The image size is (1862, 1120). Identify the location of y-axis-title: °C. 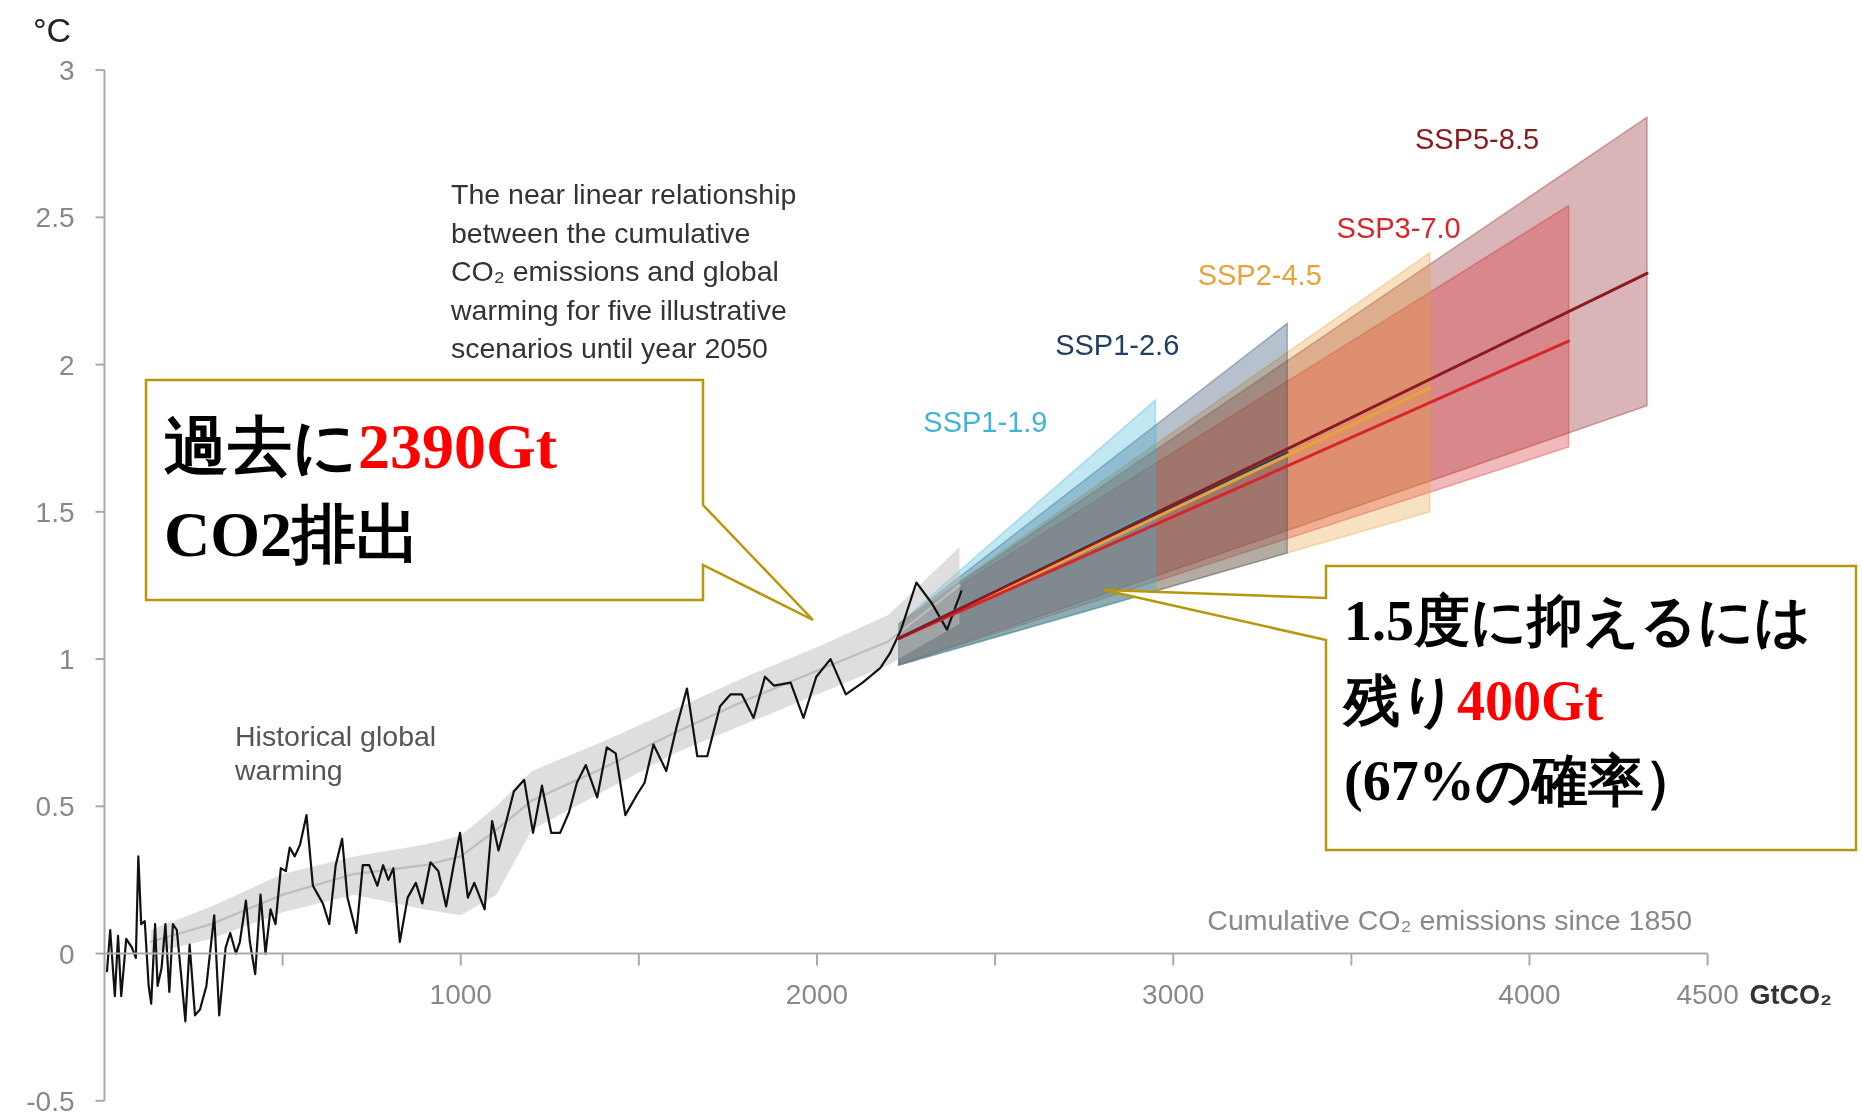
(52, 30).